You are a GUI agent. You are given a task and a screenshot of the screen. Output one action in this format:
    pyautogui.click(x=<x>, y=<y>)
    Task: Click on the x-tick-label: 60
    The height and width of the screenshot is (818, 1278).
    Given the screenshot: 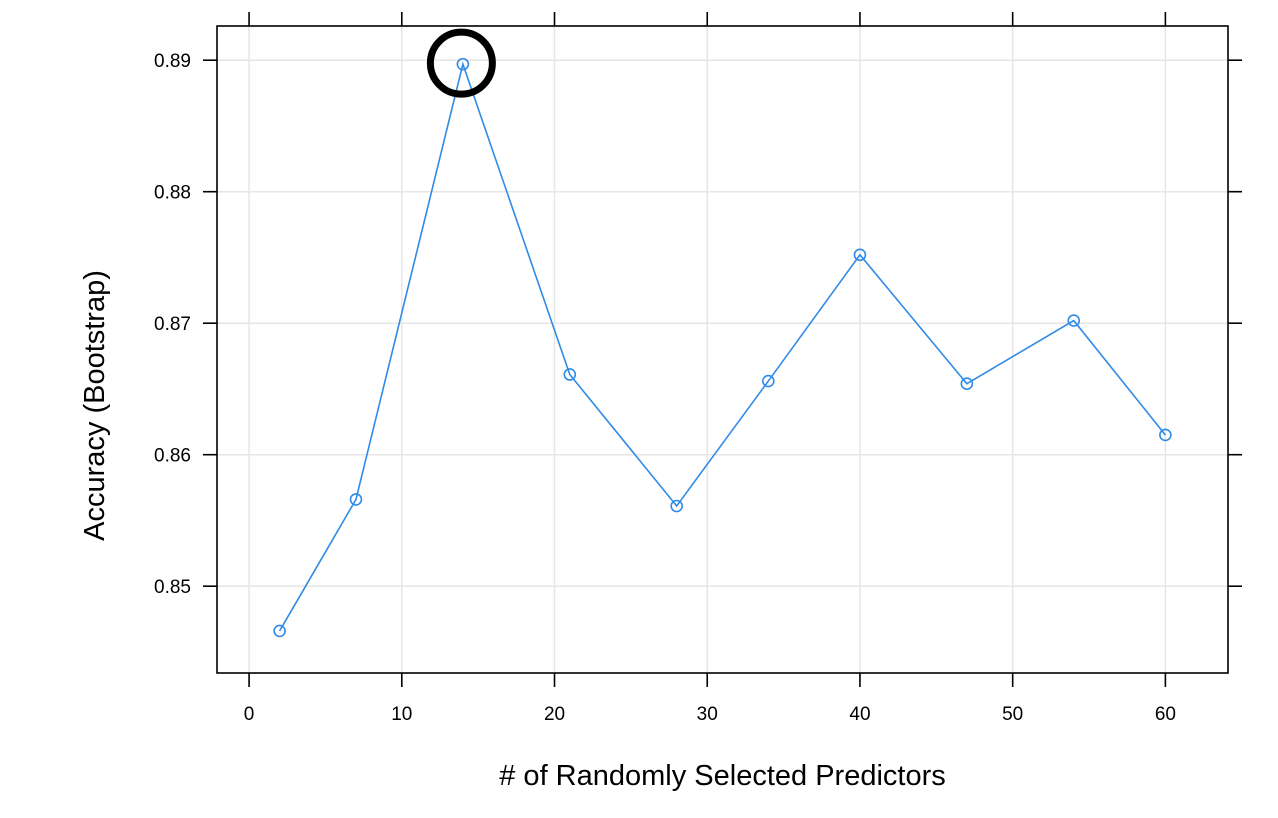 What is the action you would take?
    pyautogui.click(x=1165, y=714)
    